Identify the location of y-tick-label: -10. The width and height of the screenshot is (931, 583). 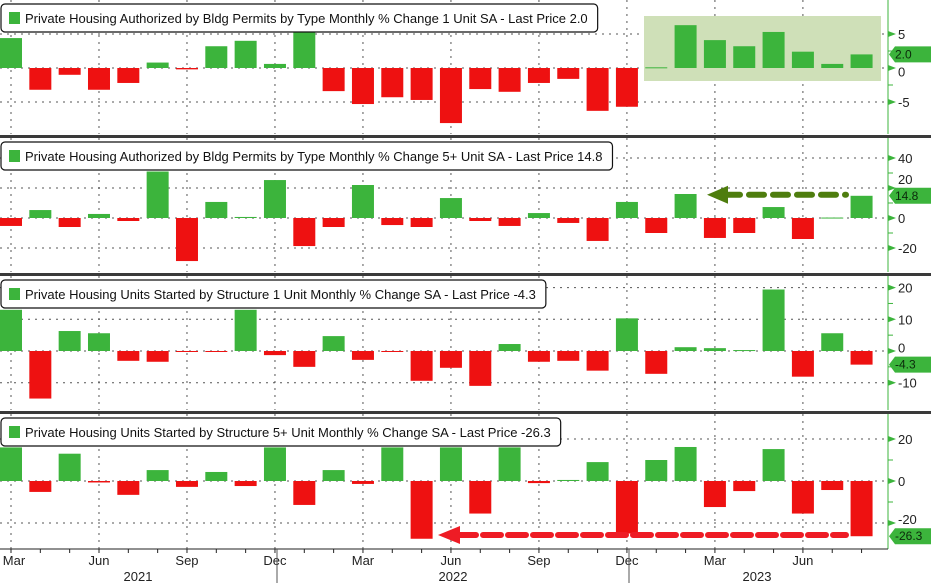
(907, 383).